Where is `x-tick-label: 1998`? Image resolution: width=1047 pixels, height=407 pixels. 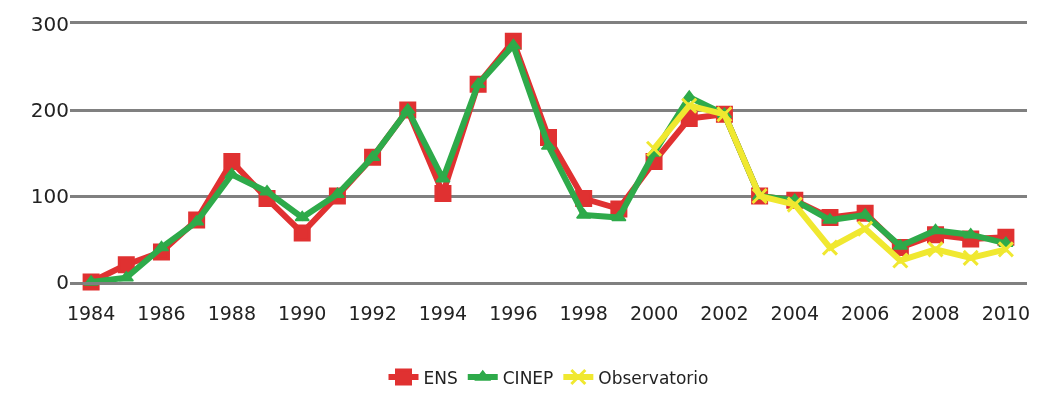 x-tick-label: 1998 is located at coordinates (583, 312).